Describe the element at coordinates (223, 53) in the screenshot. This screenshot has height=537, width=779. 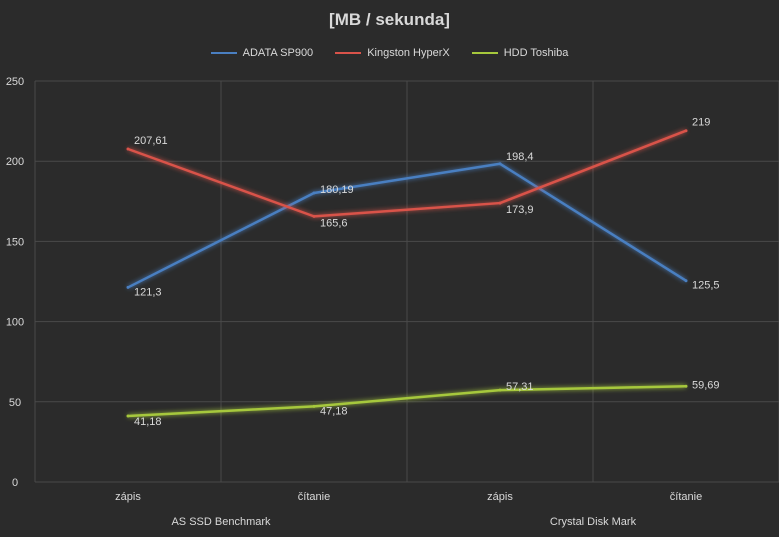
I see `legend-swatch-adata` at that location.